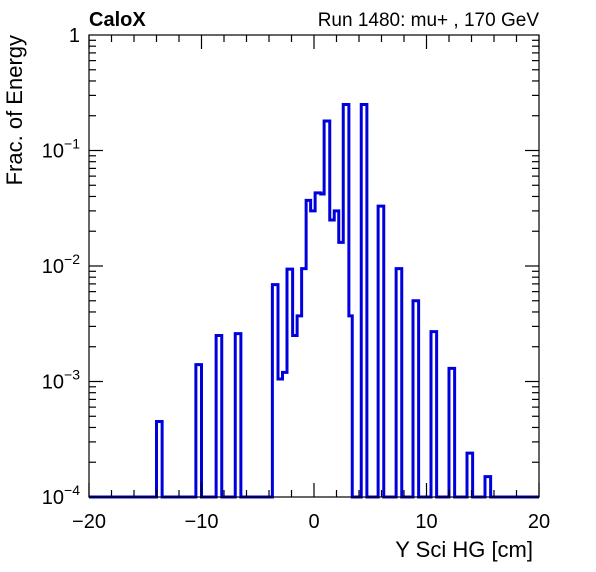 This screenshot has height=572, width=596. I want to click on y-tick-label: 10⁻², so click(61, 264).